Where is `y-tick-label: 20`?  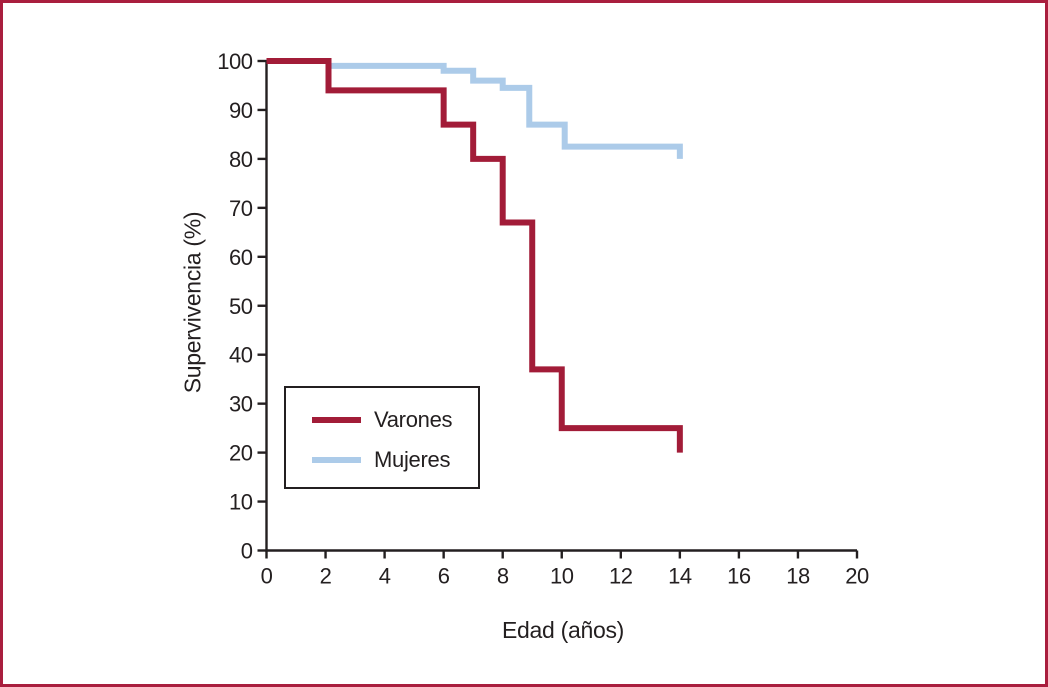 y-tick-label: 20 is located at coordinates (241, 453).